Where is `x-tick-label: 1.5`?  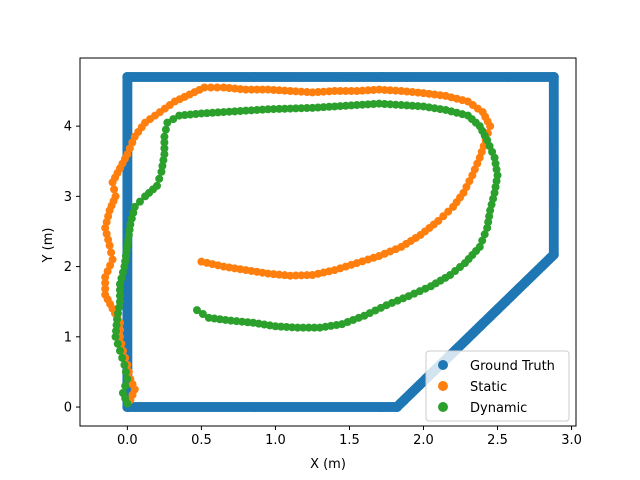 x-tick-label: 1.5 is located at coordinates (349, 440).